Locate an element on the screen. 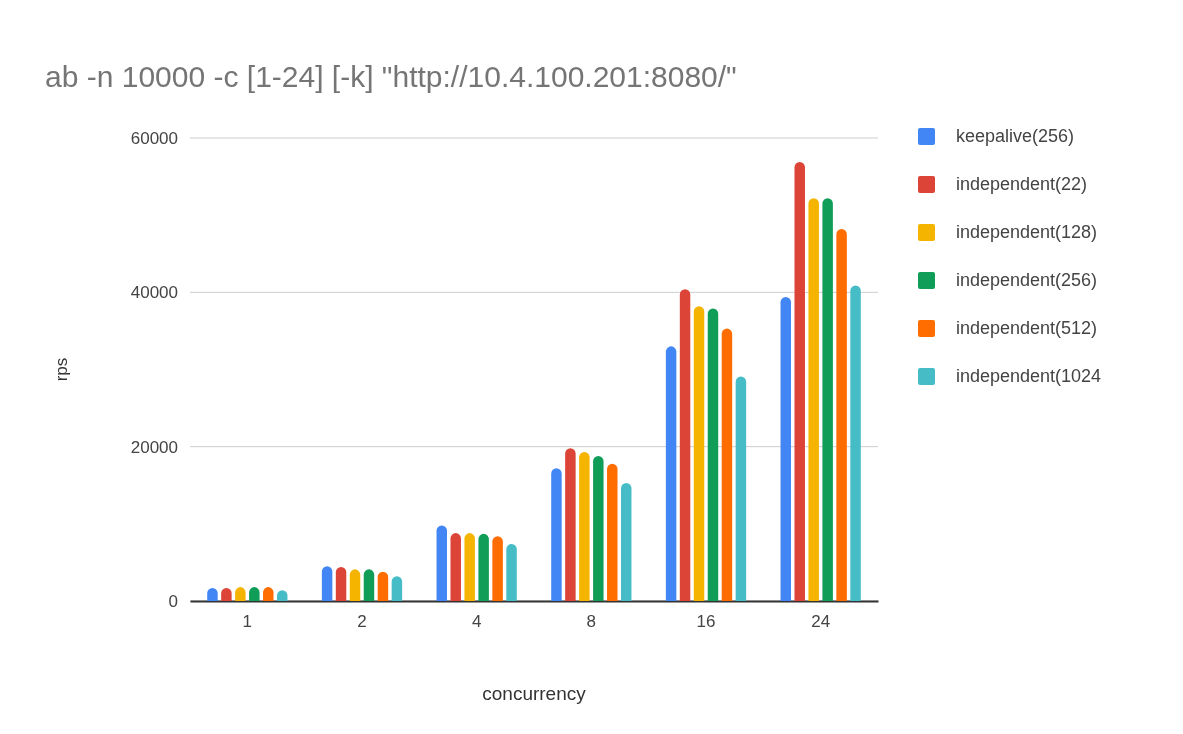 The image size is (1183, 734). y-tick-label: 60000 is located at coordinates (154, 138).